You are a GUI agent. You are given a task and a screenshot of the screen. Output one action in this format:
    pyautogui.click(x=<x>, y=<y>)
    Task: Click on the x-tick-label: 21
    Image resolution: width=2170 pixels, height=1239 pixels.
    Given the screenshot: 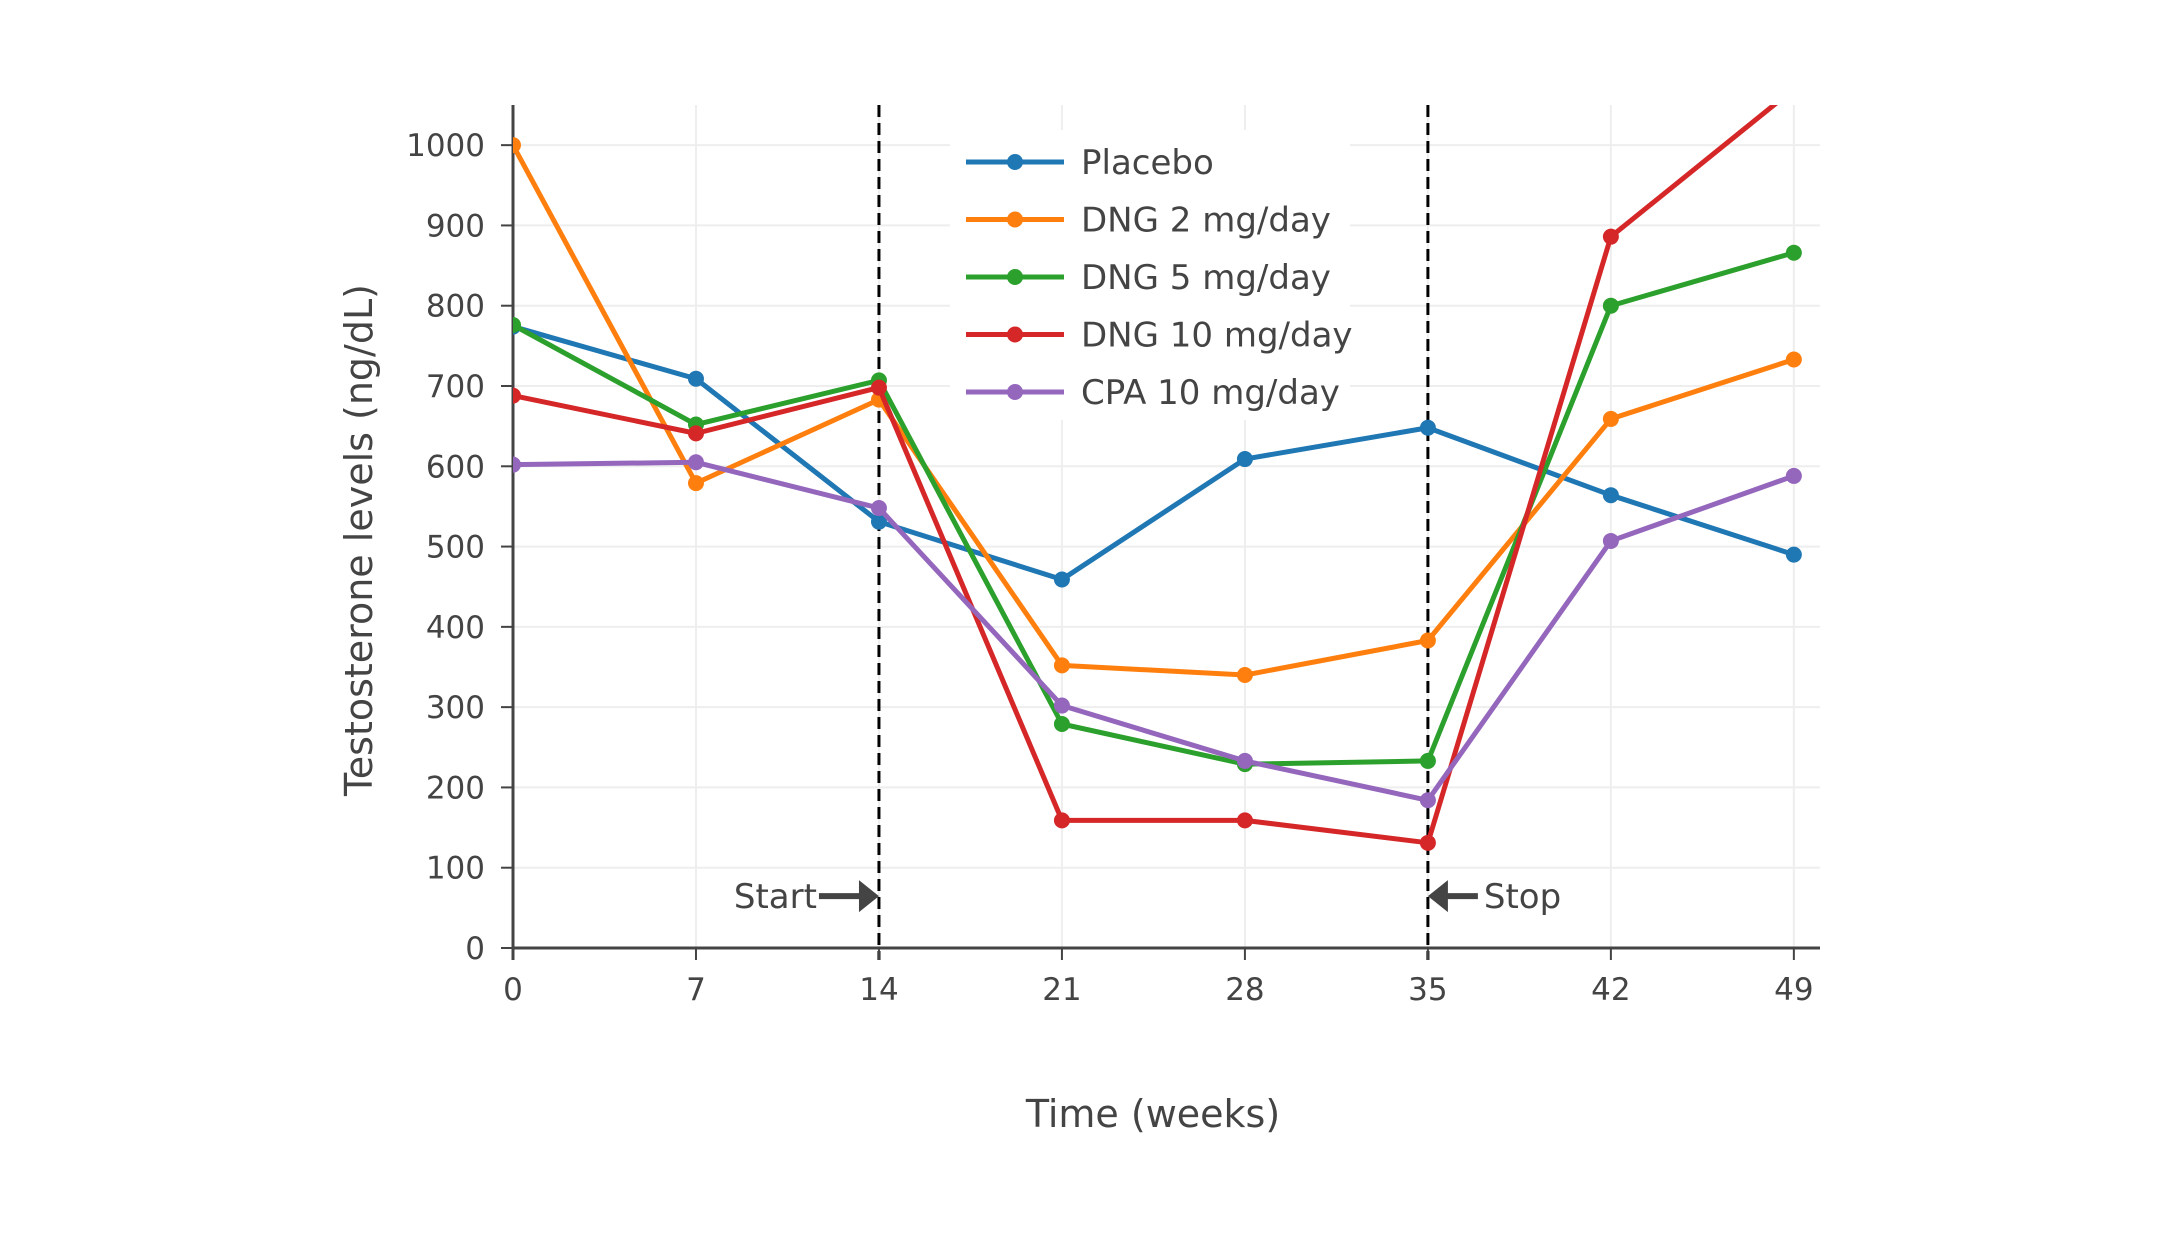 What is the action you would take?
    pyautogui.click(x=1061, y=990)
    